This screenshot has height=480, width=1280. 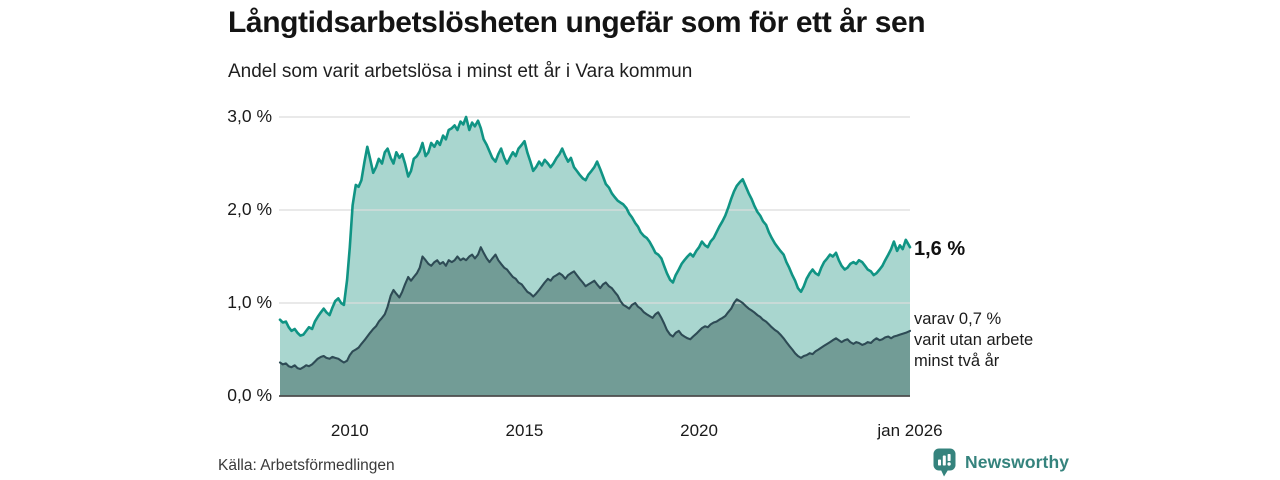 What do you see at coordinates (524, 430) in the screenshot?
I see `x-tick-label-2015: 2015` at bounding box center [524, 430].